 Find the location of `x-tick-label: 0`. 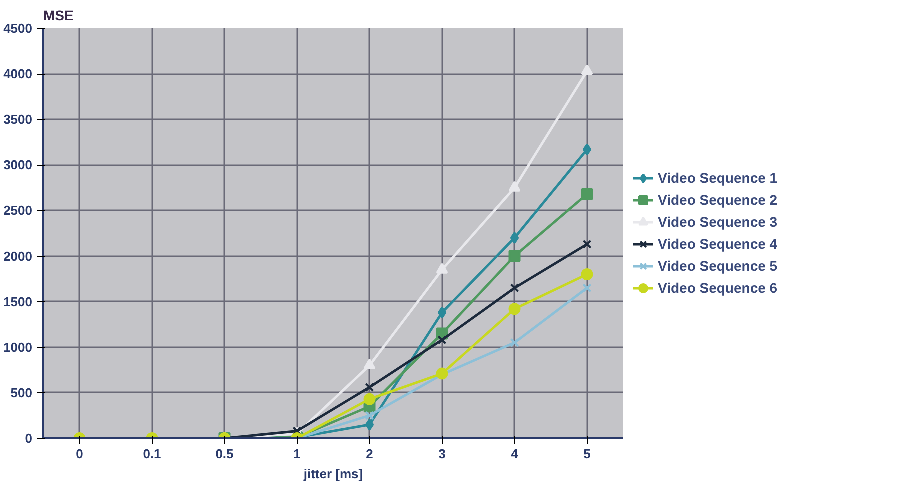

x-tick-label: 0 is located at coordinates (80, 454).